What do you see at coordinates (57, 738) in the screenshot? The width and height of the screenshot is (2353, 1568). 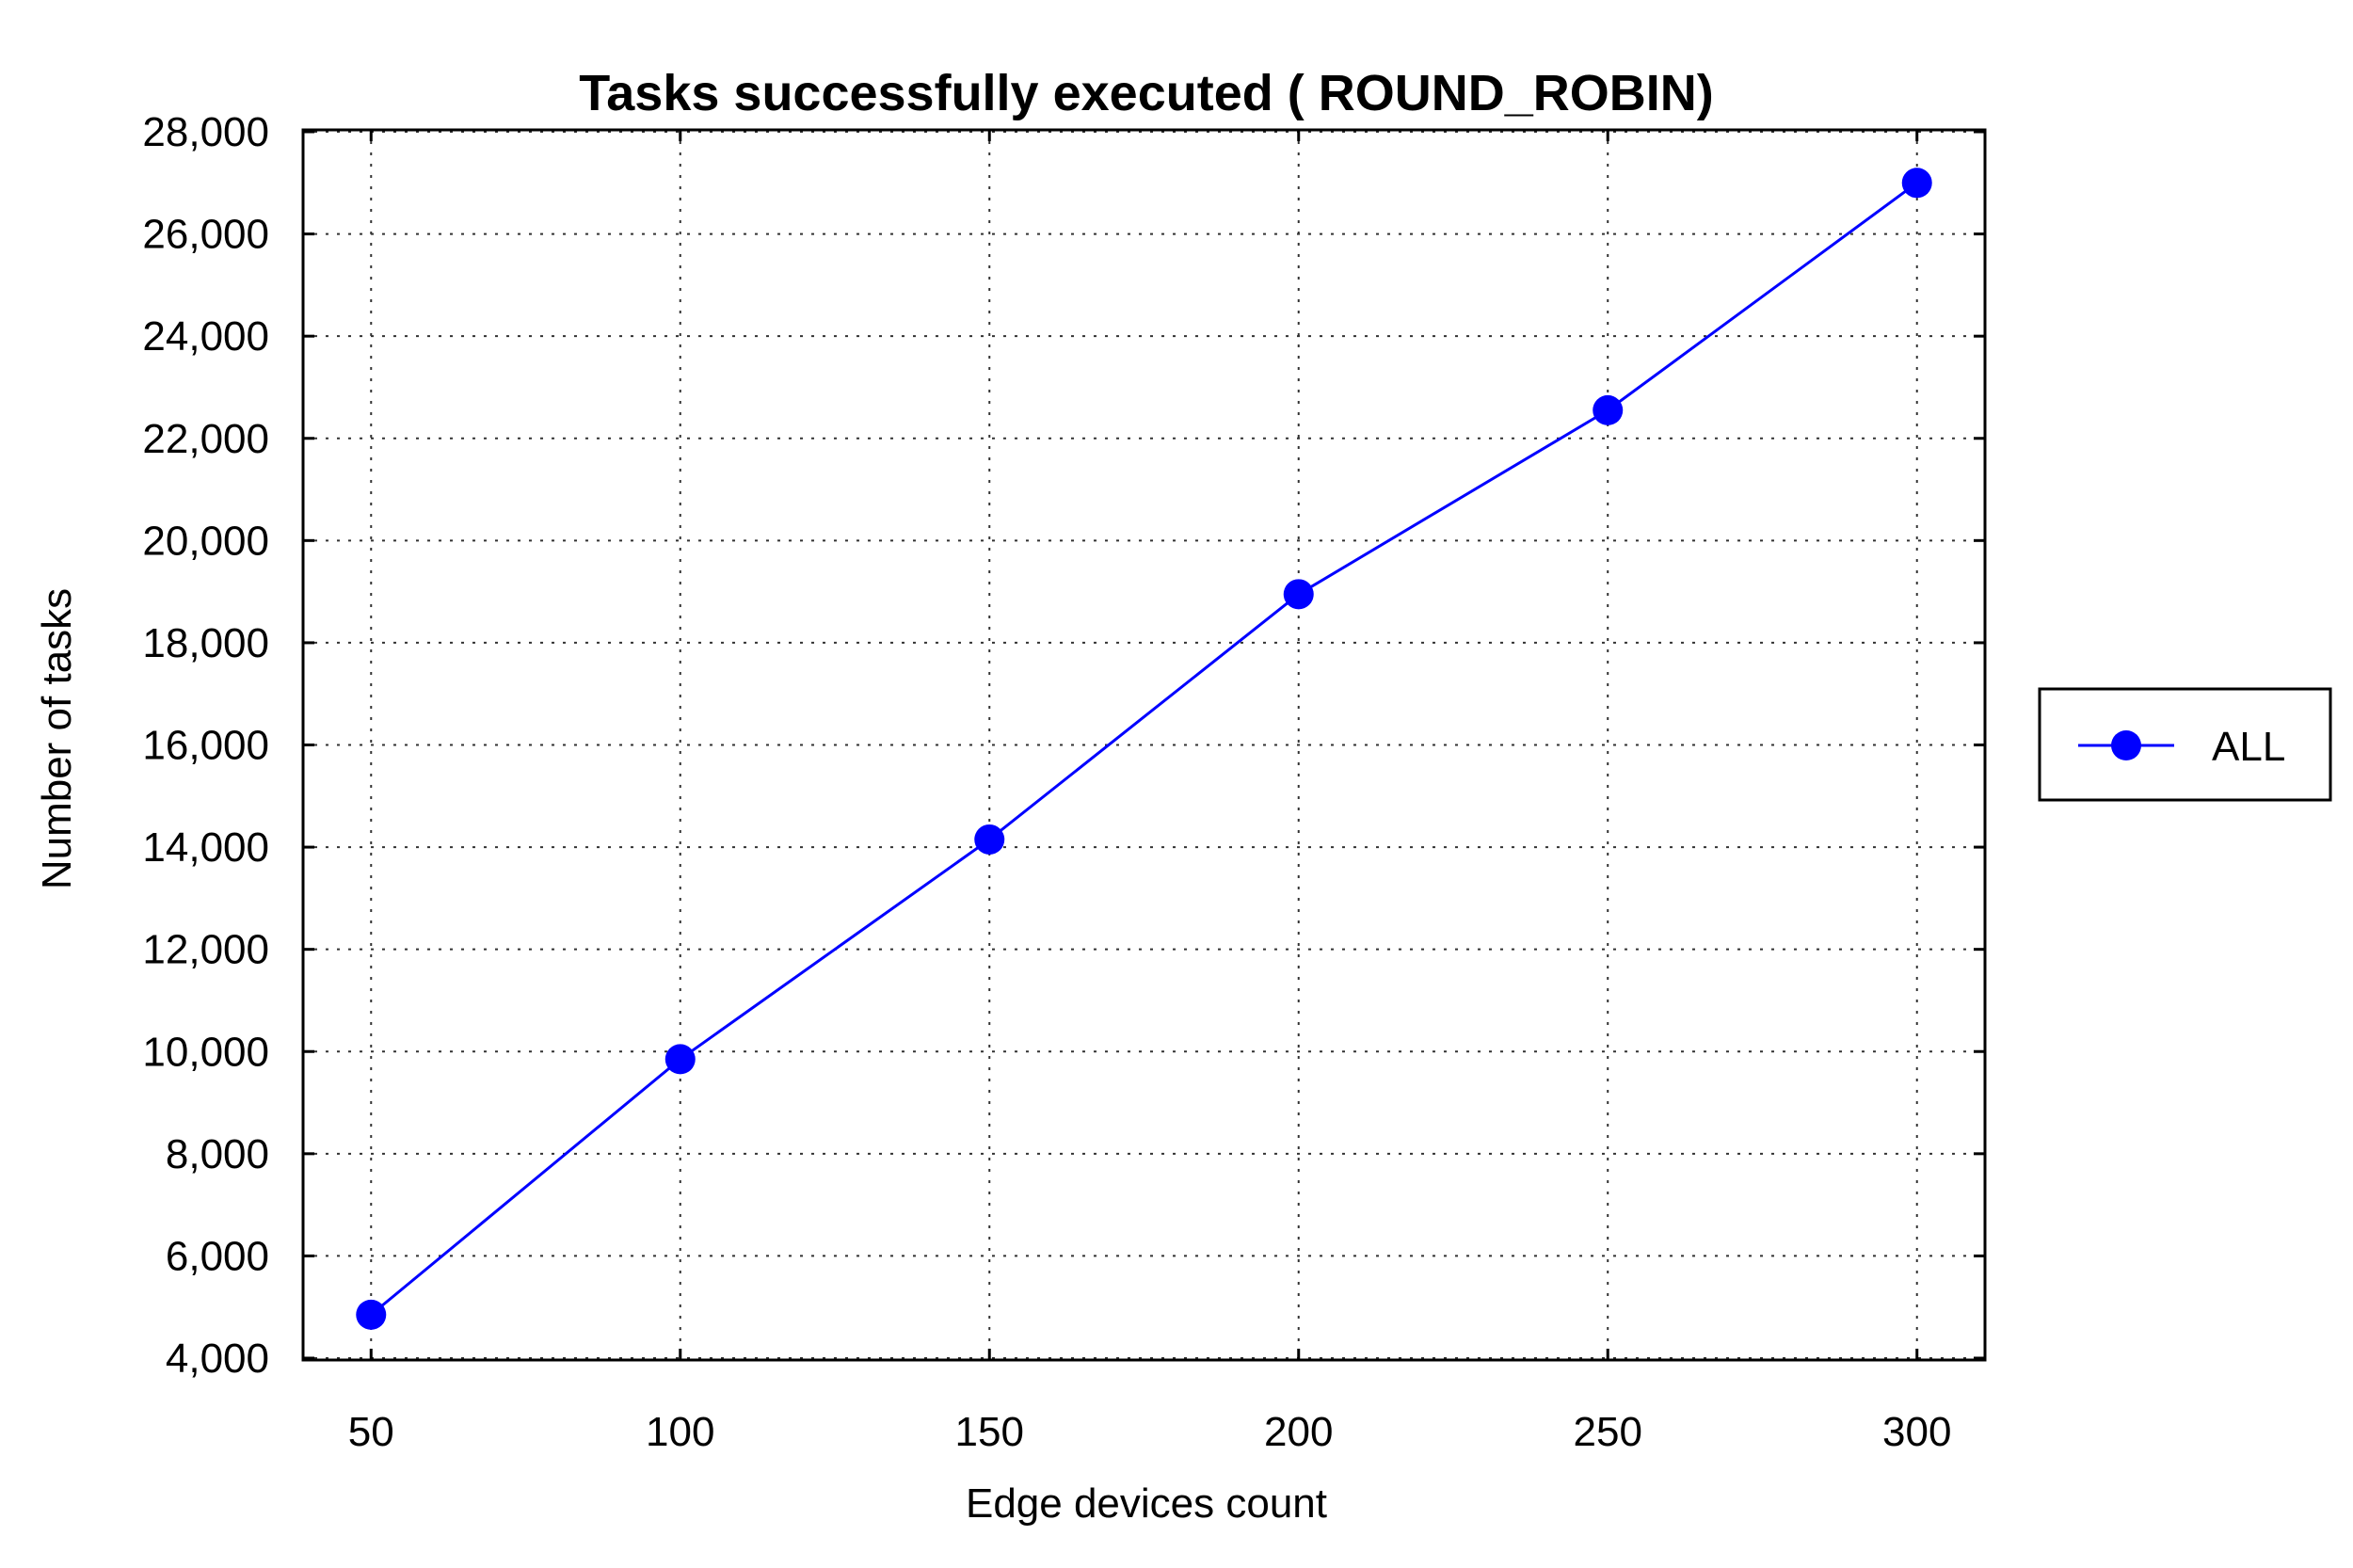 I see `y-axis-label: Number of tasks` at bounding box center [57, 738].